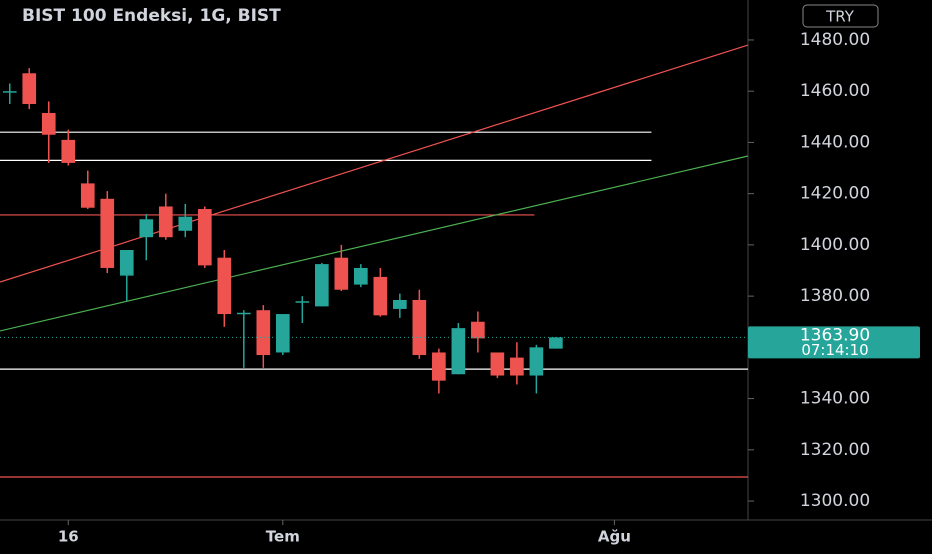 Image resolution: width=932 pixels, height=554 pixels. What do you see at coordinates (835, 245) in the screenshot?
I see `y-tick-label: 1400.00` at bounding box center [835, 245].